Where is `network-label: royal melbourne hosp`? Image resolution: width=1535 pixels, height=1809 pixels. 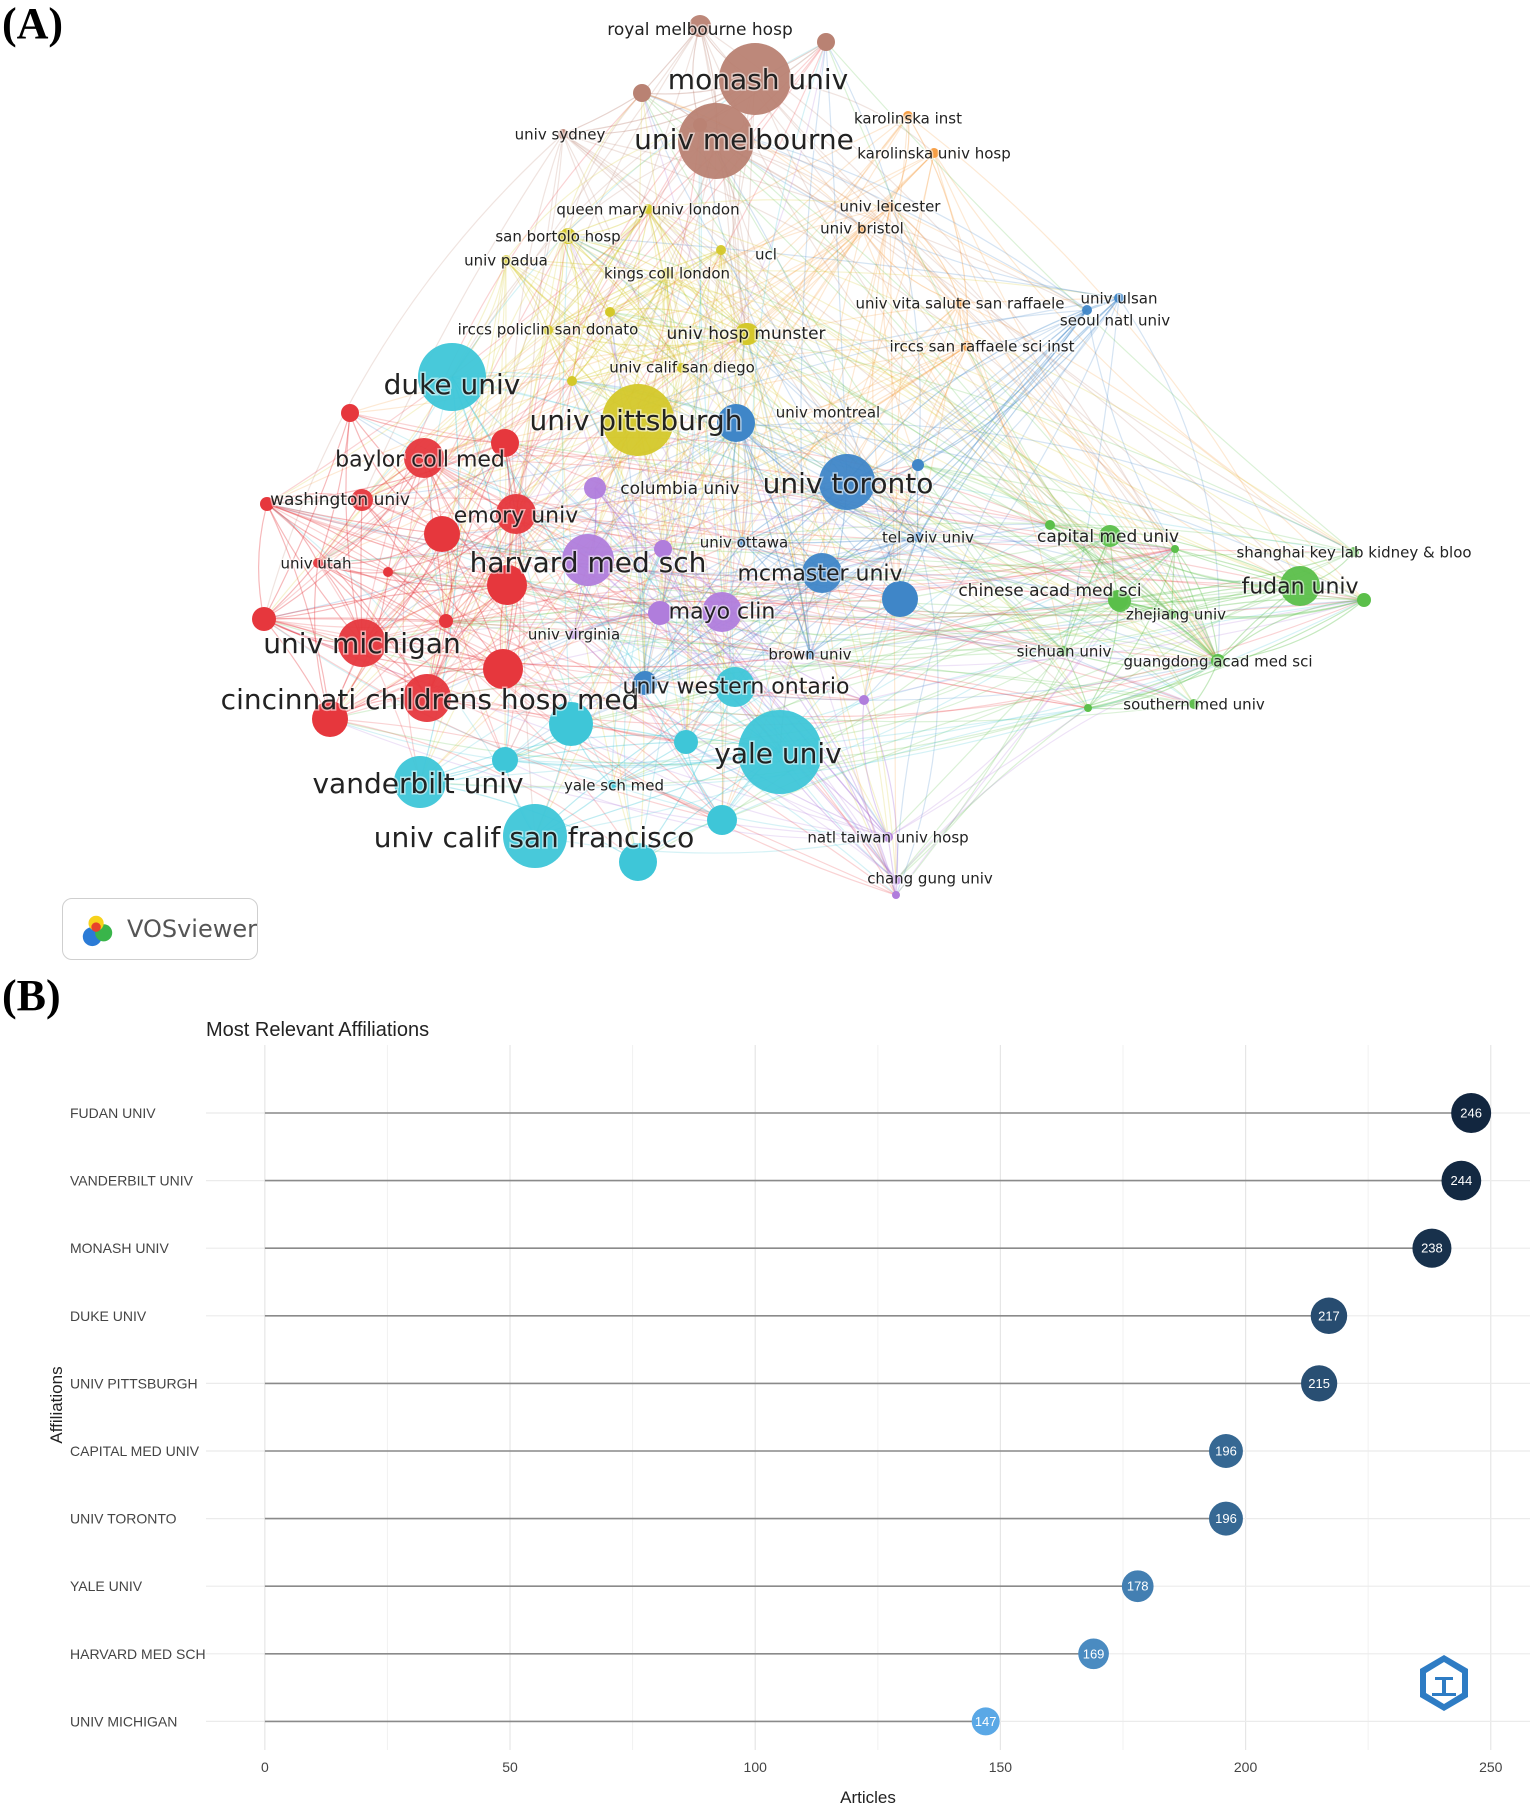
network-label: royal melbourne hosp is located at coordinates (699, 30).